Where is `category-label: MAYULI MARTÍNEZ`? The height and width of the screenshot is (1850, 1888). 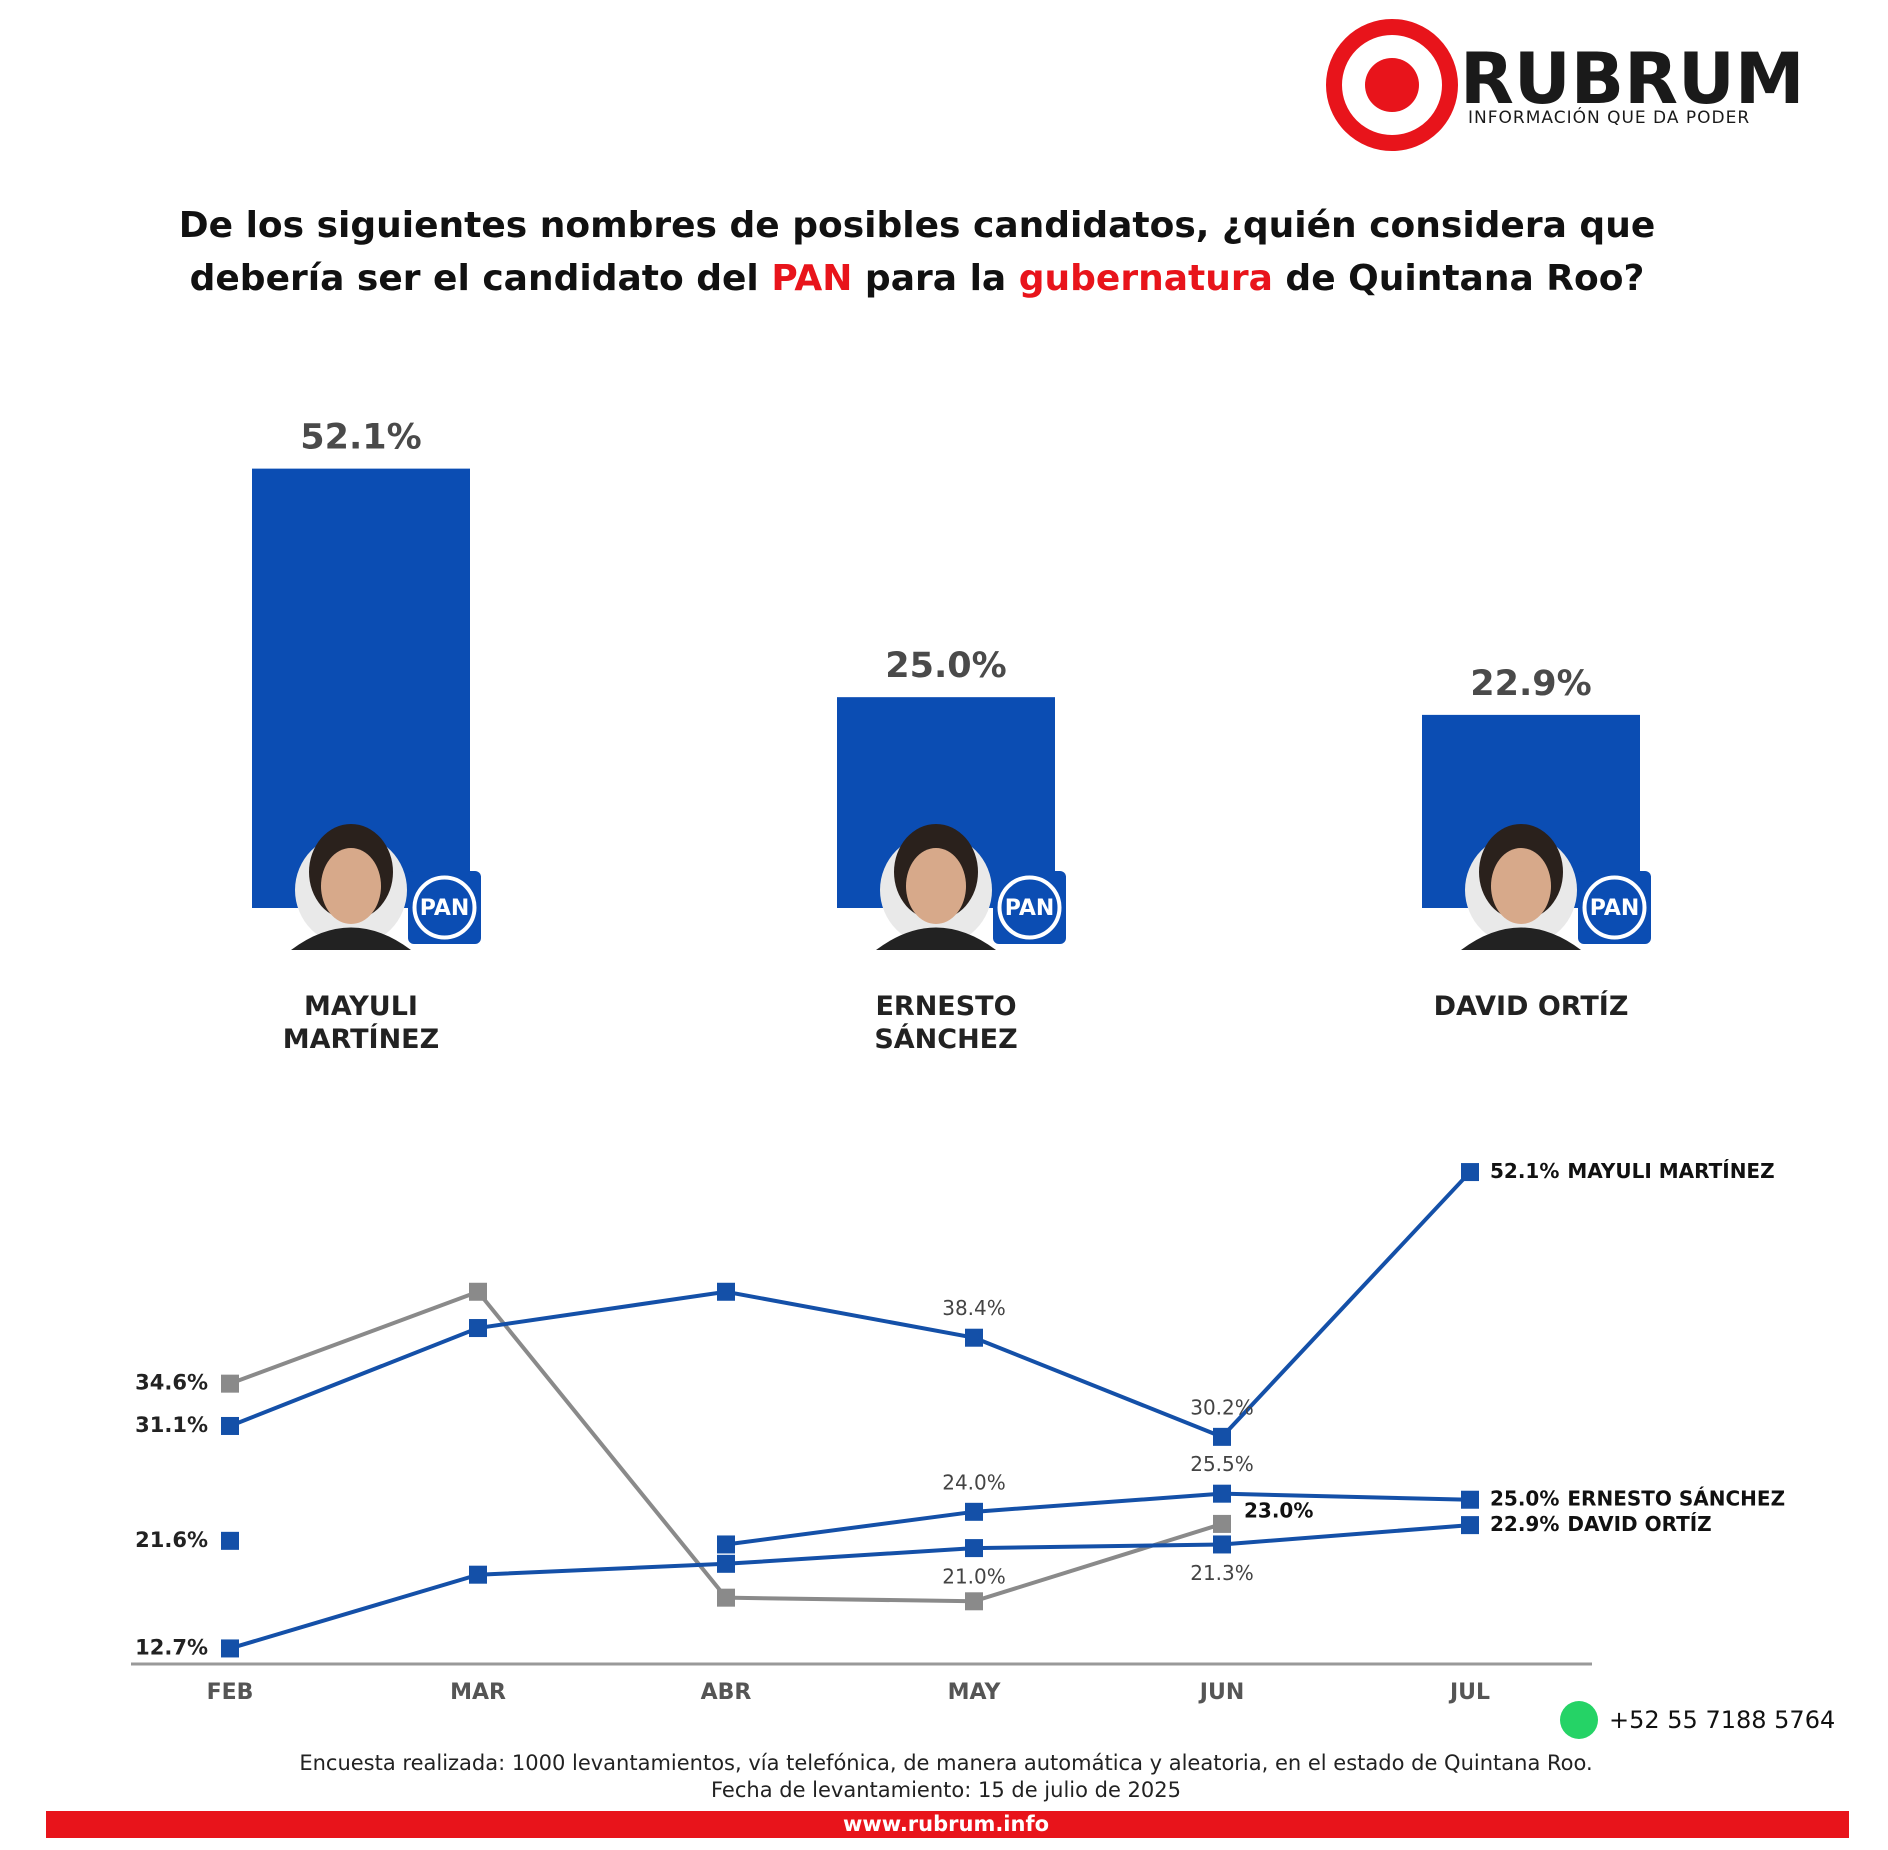
category-label: MAYULI MARTÍNEZ is located at coordinates (361, 1023).